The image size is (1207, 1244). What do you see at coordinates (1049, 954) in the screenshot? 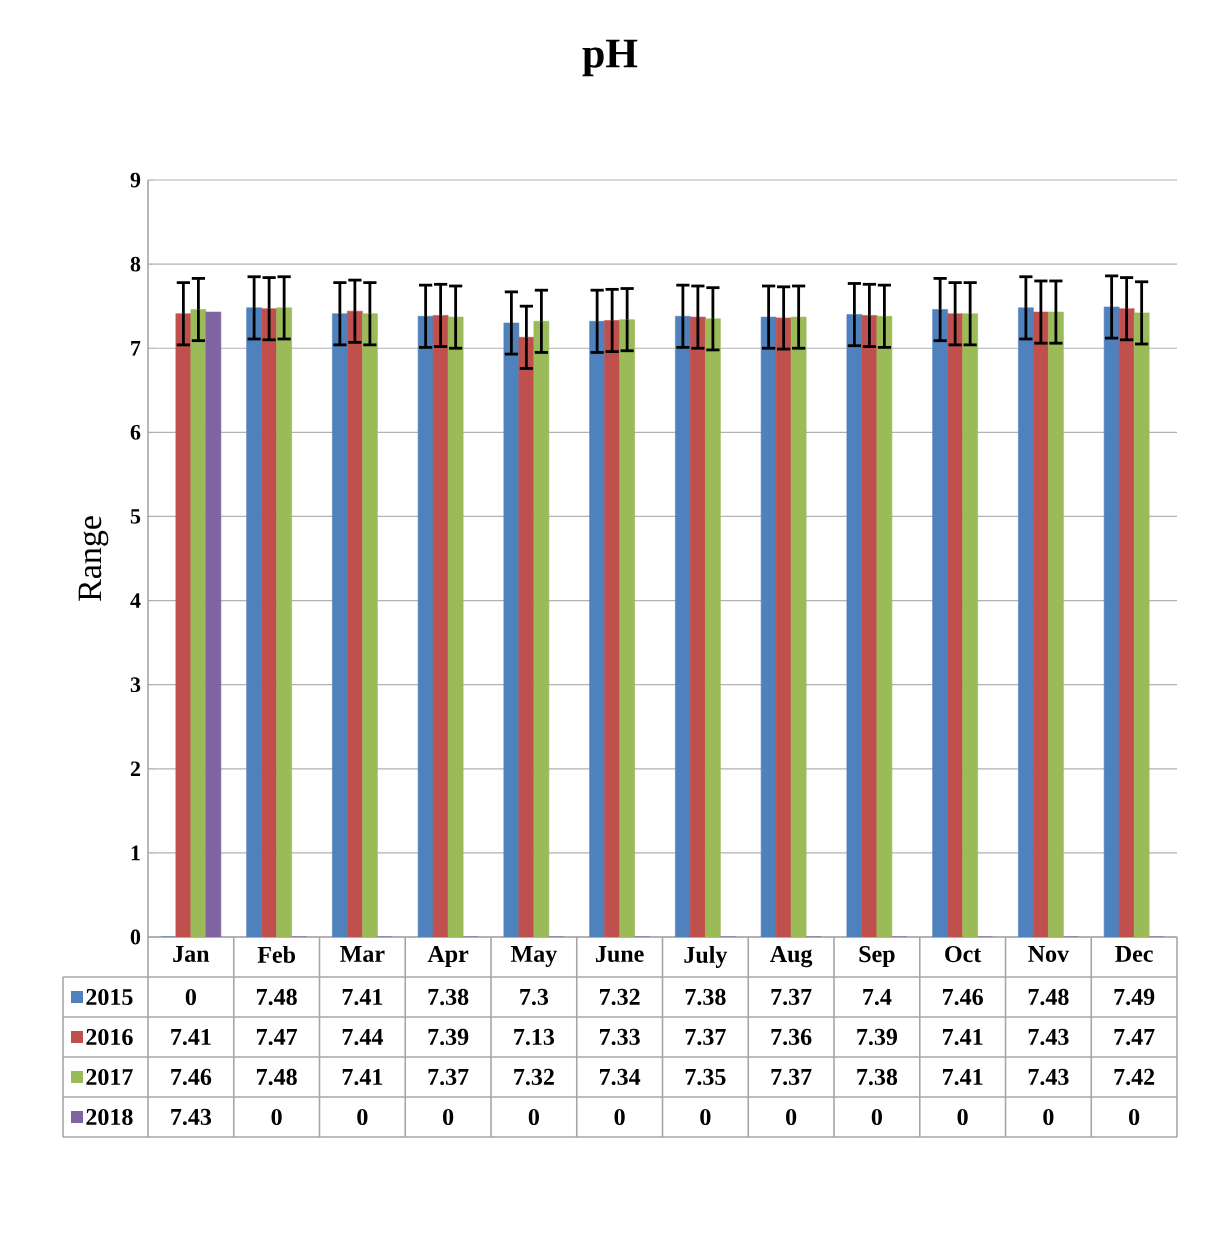
I see `x-tick-label: Nov` at bounding box center [1049, 954].